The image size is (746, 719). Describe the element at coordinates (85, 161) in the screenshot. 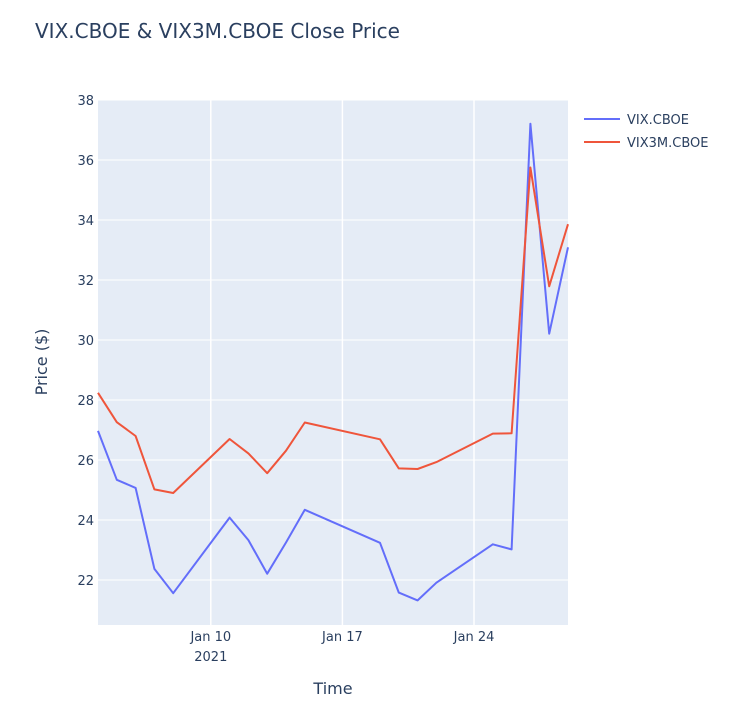

I see `y-tick-label: 36` at that location.